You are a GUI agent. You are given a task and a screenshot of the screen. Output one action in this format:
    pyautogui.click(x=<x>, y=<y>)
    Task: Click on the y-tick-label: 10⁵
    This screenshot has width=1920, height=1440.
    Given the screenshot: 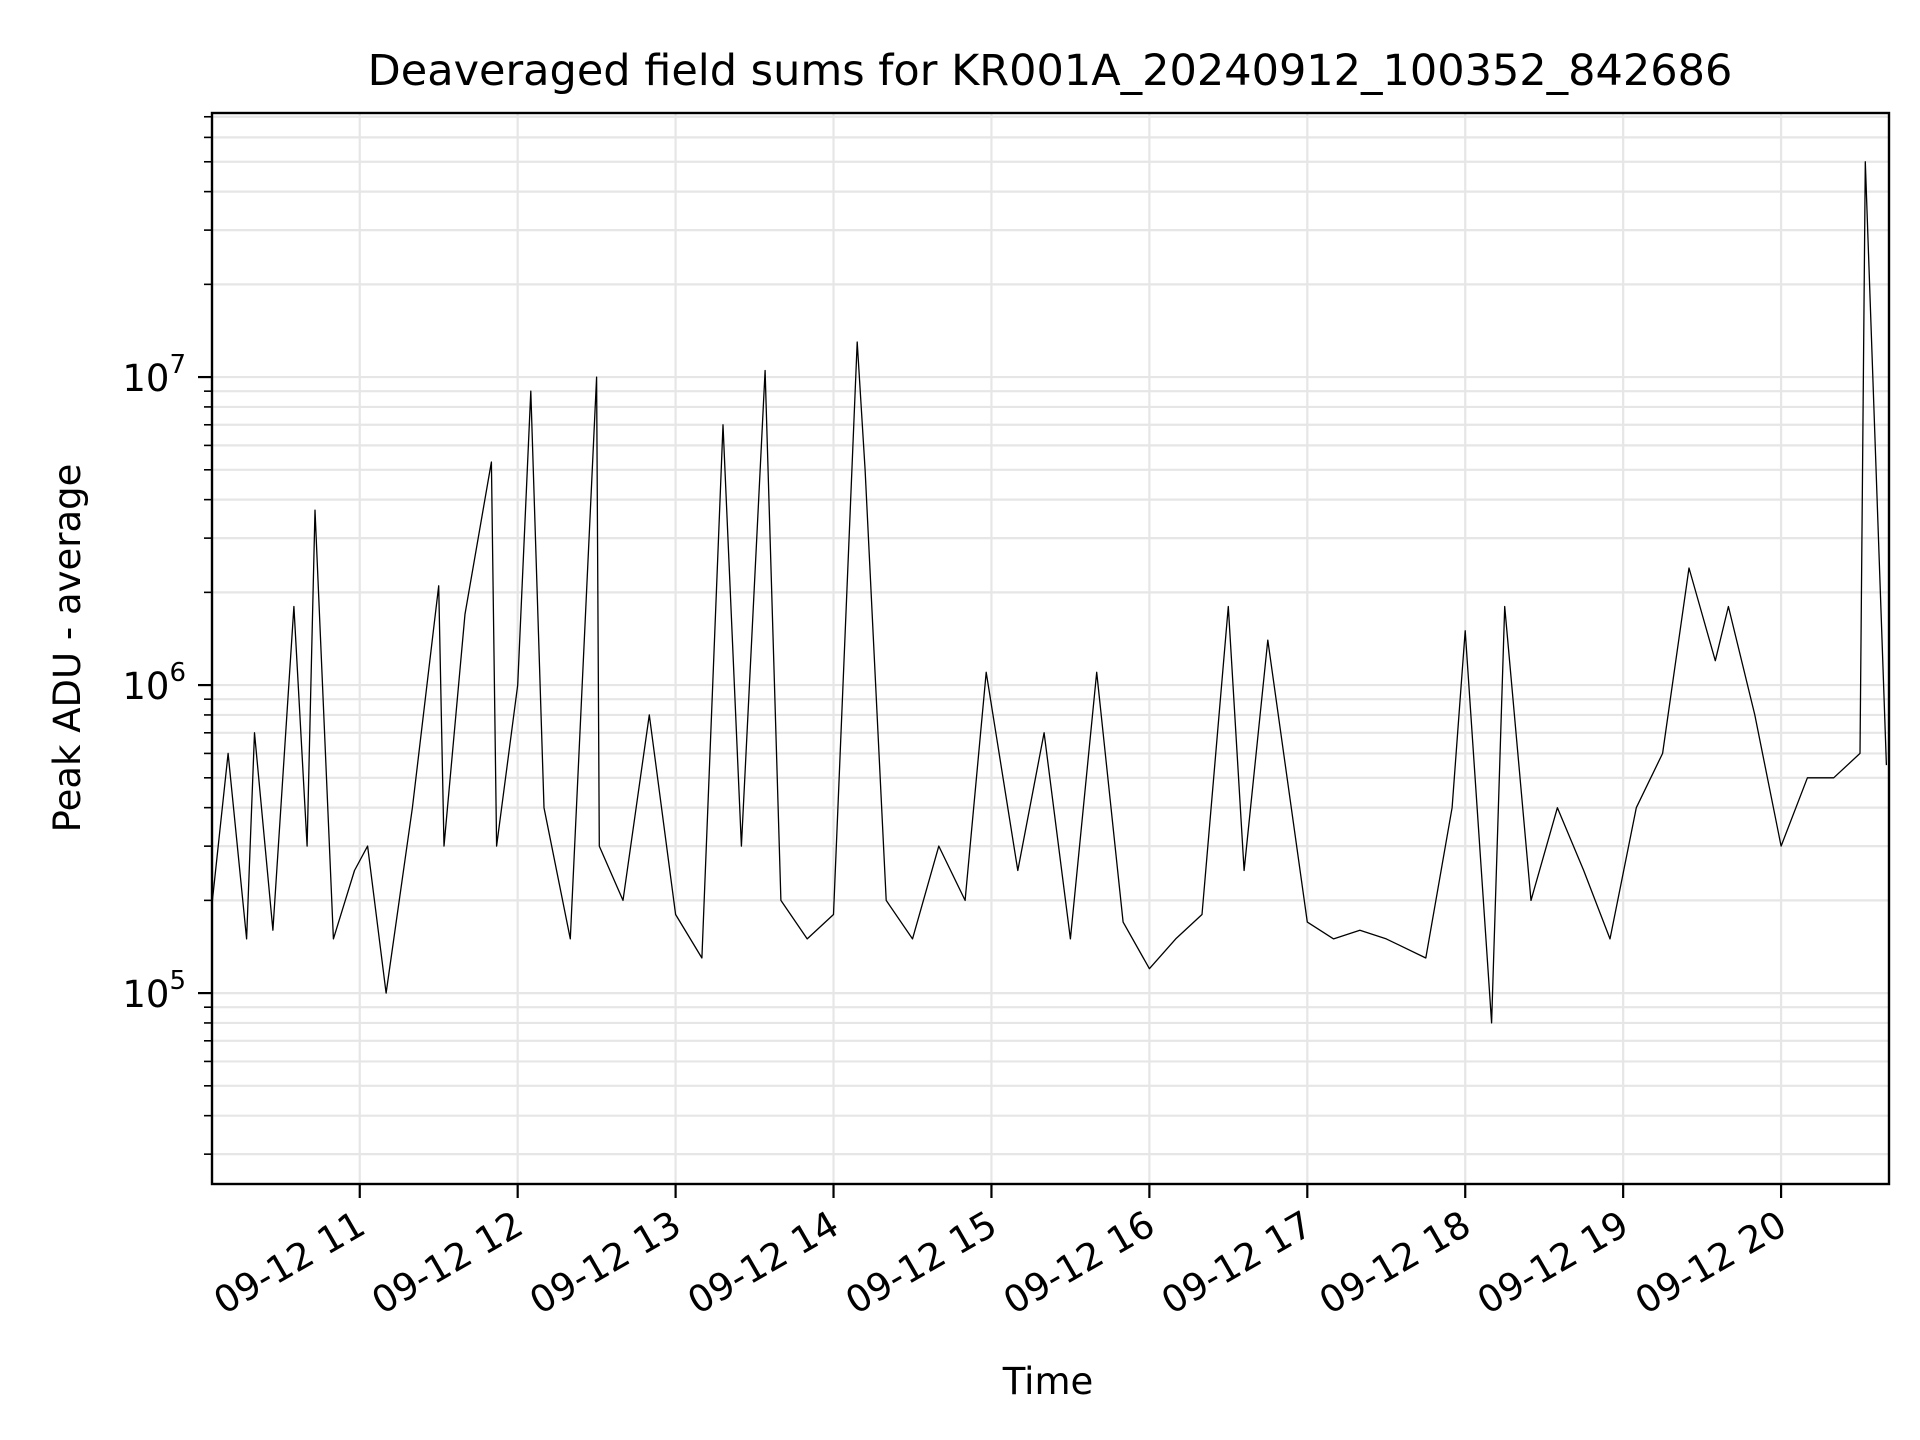 What is the action you would take?
    pyautogui.click(x=154, y=991)
    